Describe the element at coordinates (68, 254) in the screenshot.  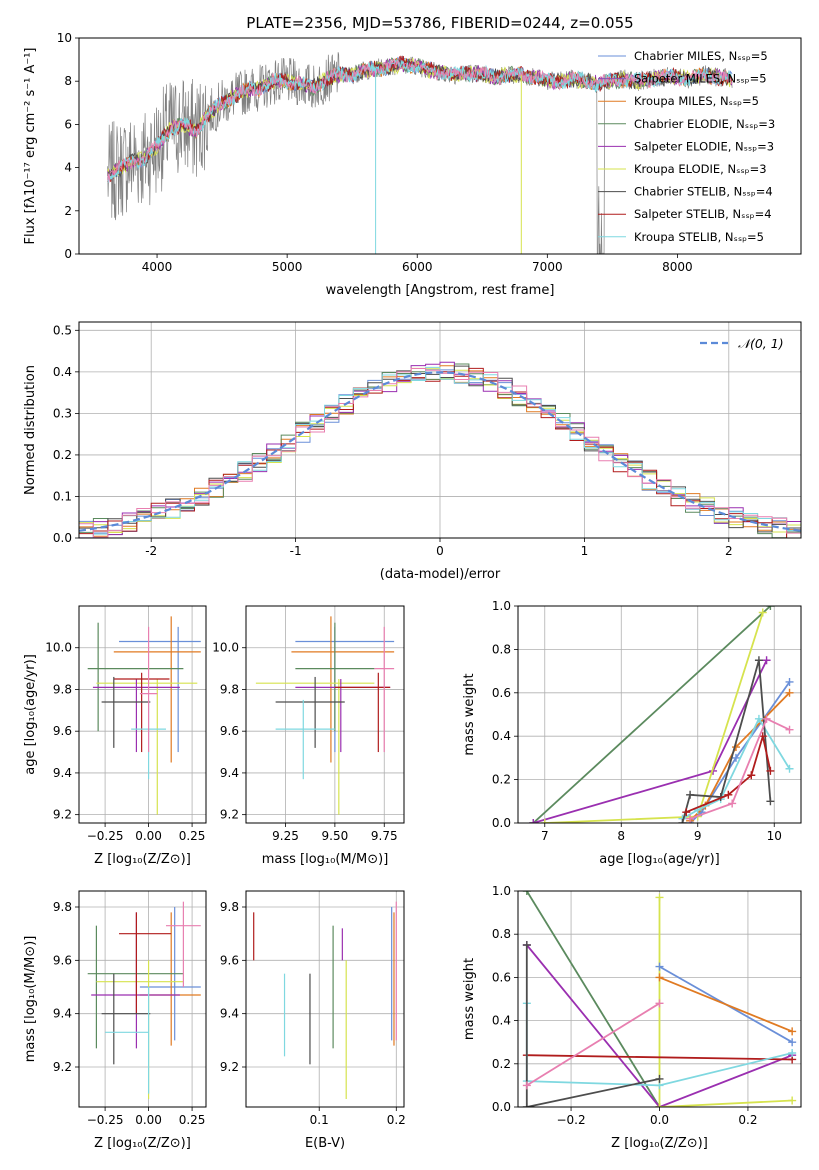
I see `y-tick-label: 0` at that location.